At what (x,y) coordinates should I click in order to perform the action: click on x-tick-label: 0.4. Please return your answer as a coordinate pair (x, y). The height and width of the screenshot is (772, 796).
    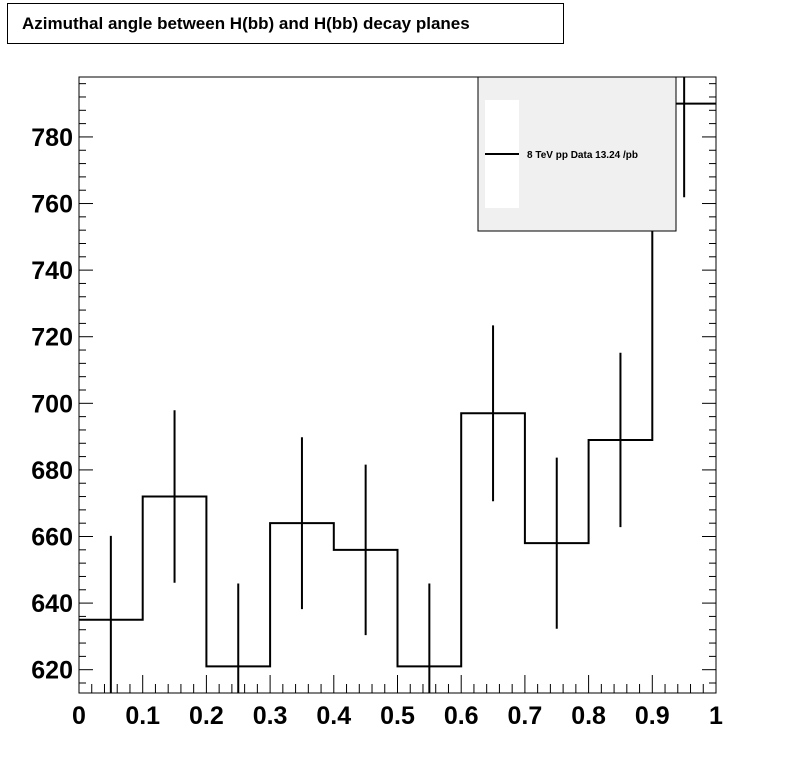
    Looking at the image, I should click on (333, 716).